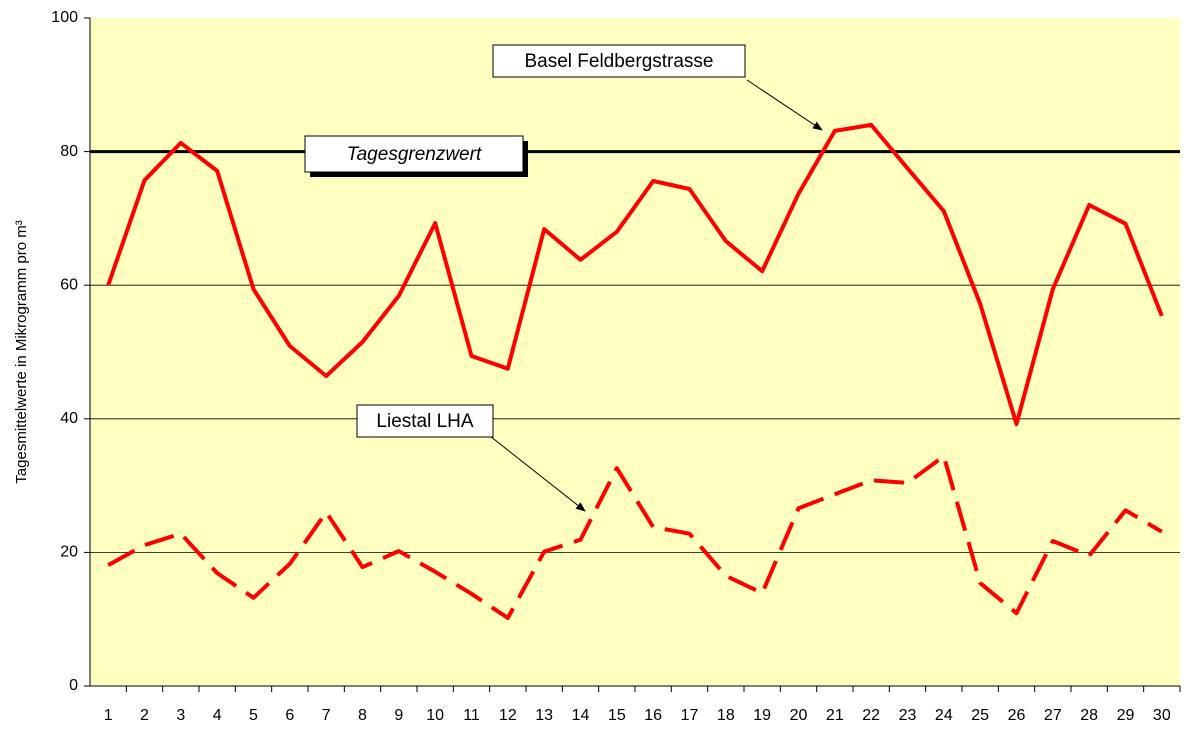  I want to click on x-tick-label: 9, so click(398, 715).